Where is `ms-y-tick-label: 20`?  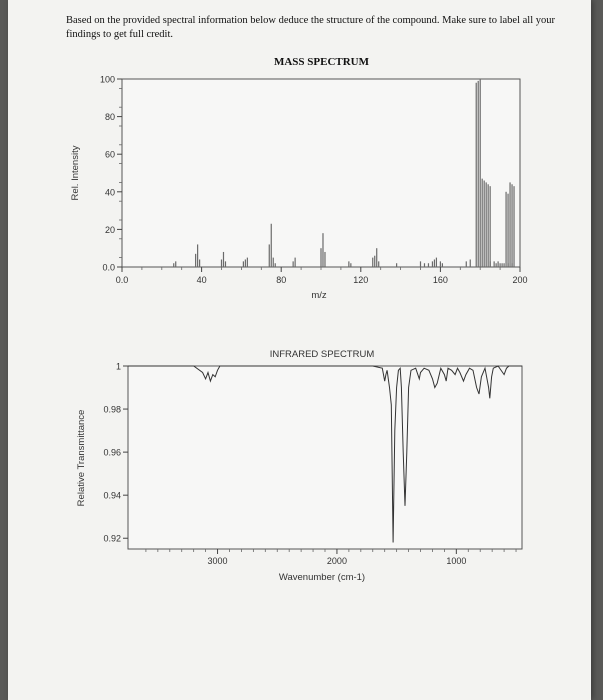 ms-y-tick-label: 20 is located at coordinates (110, 230).